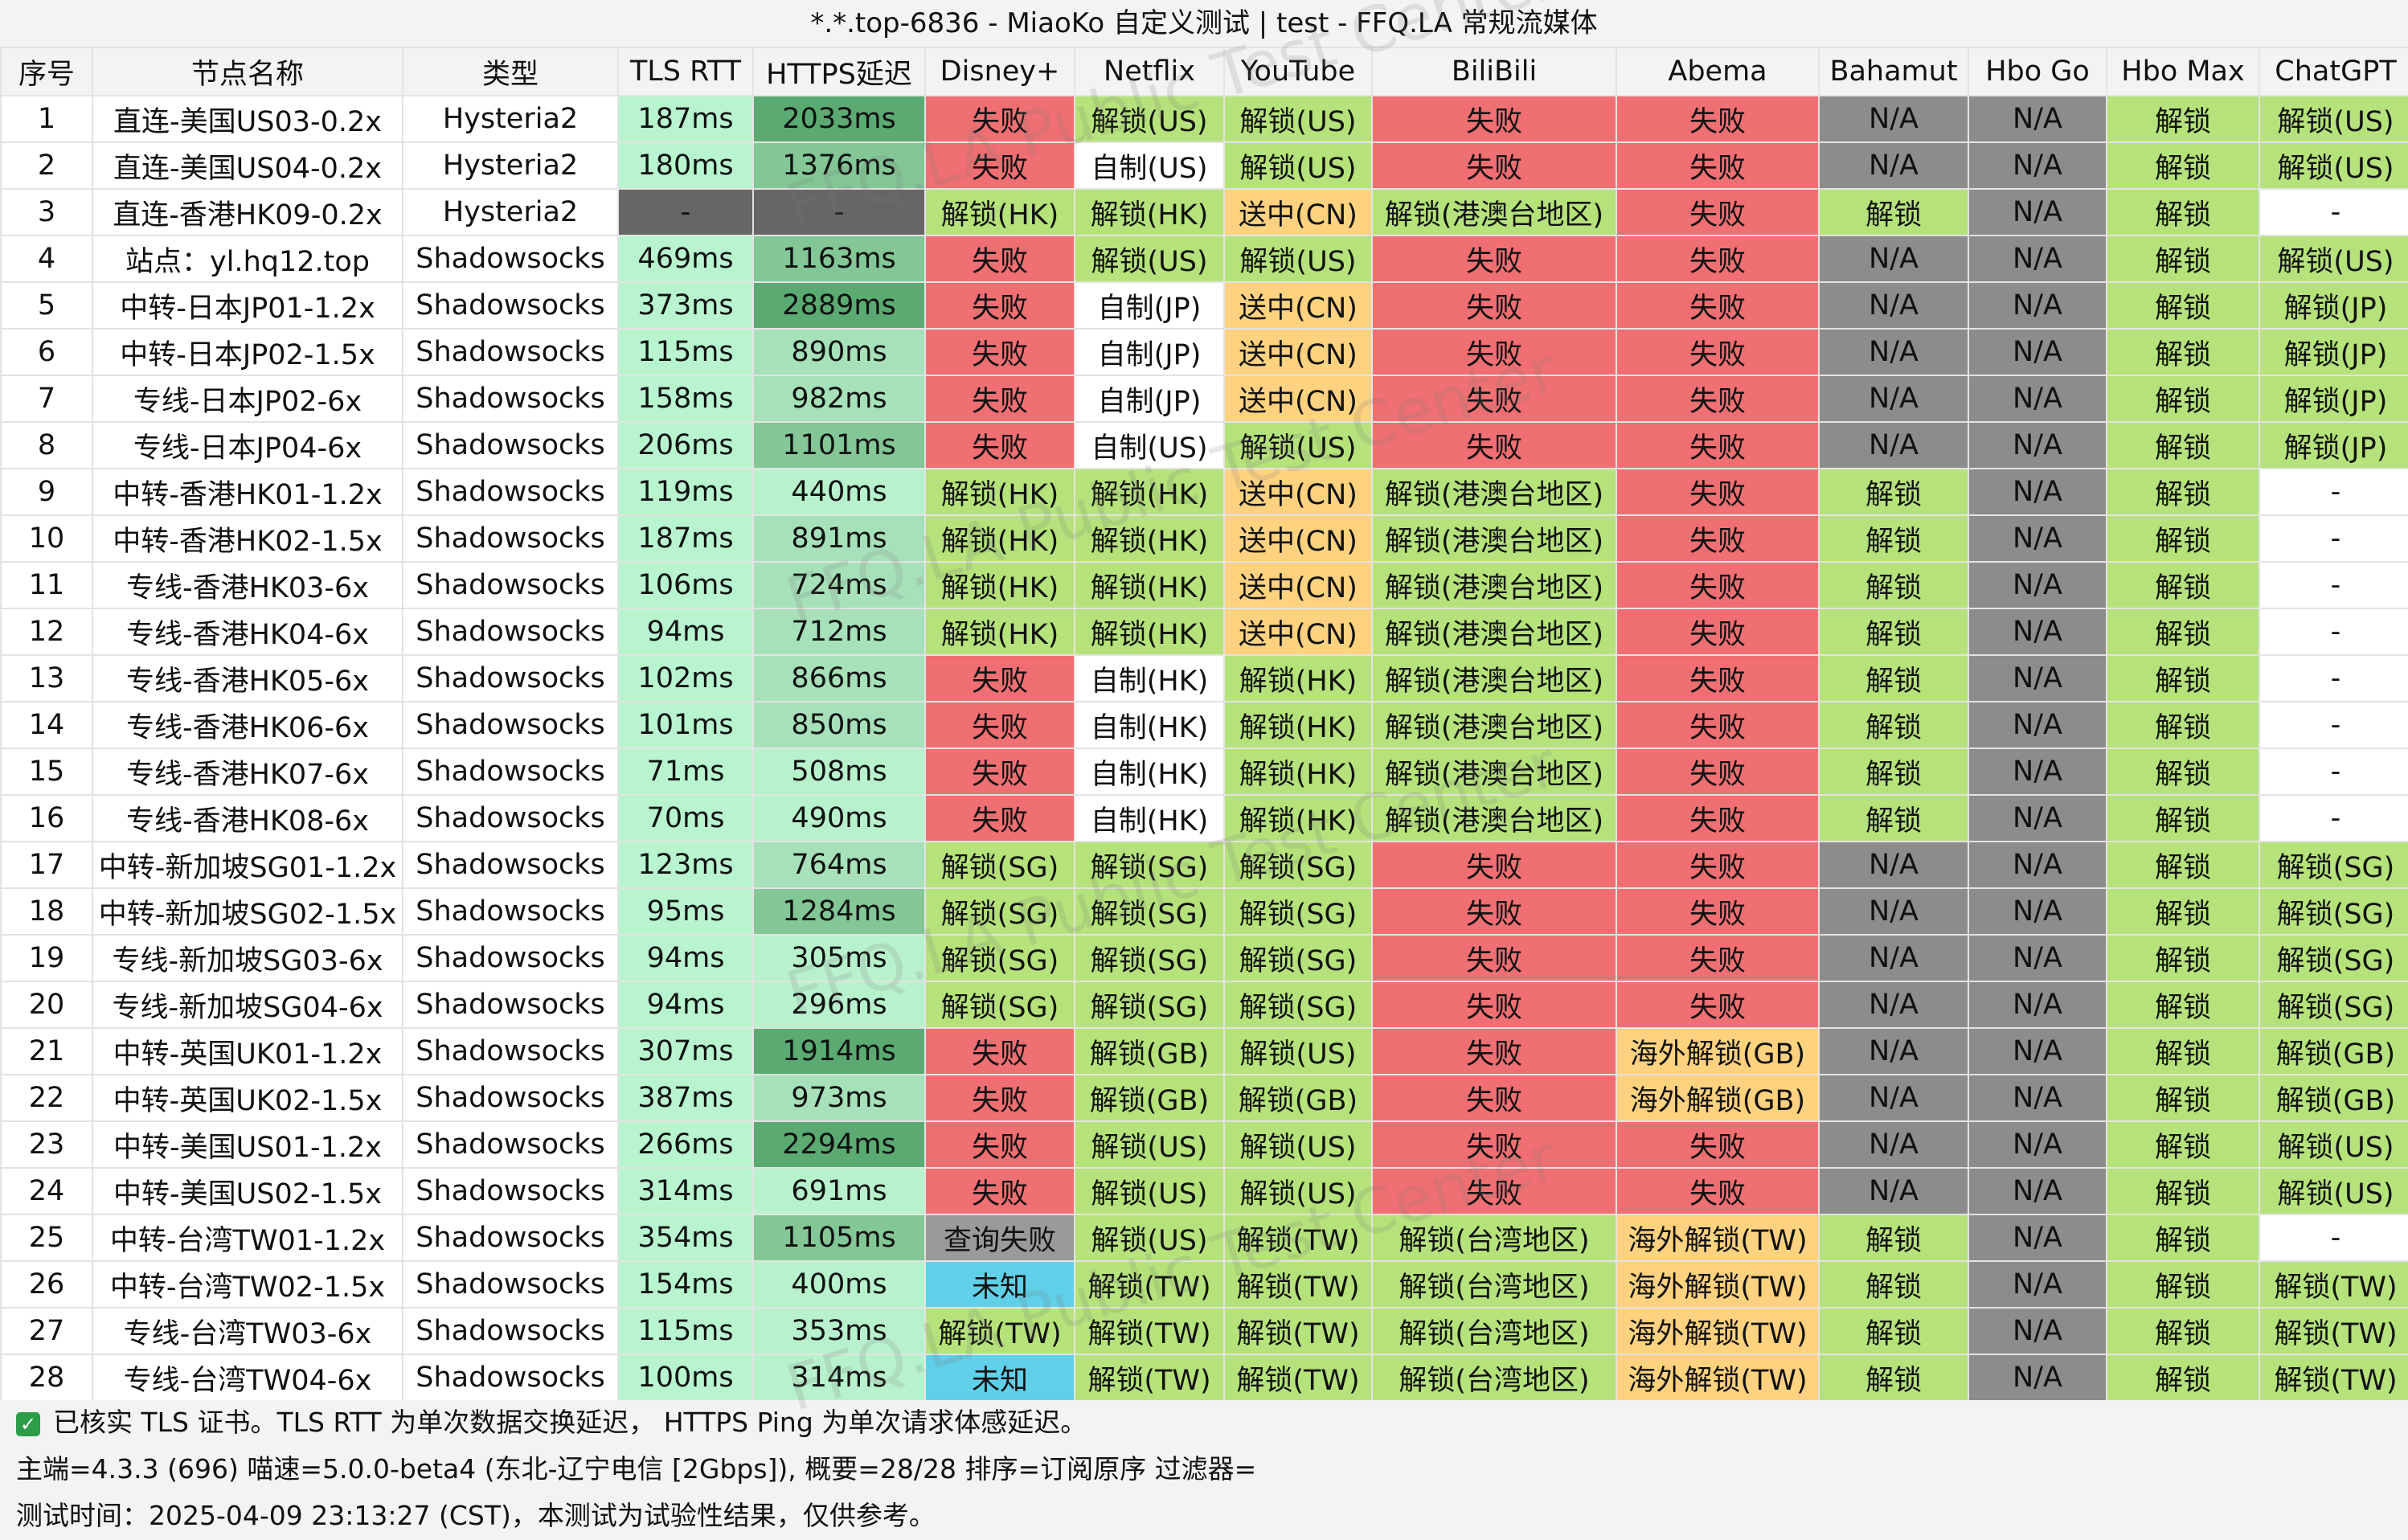  I want to click on table-cell: 10, so click(46, 538).